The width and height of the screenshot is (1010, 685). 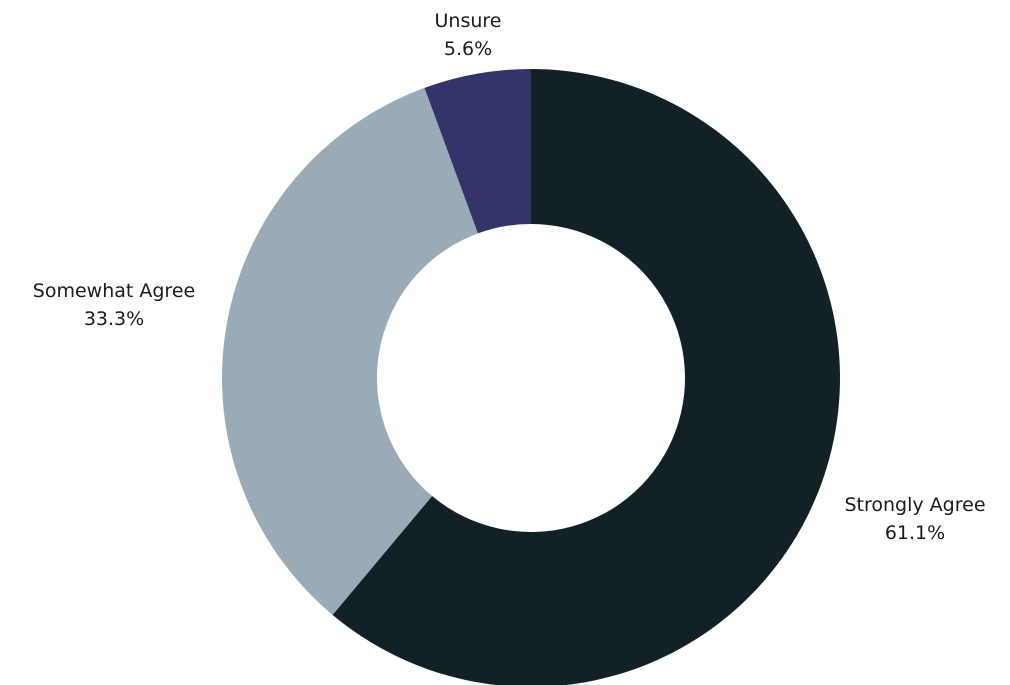 What do you see at coordinates (114, 319) in the screenshot?
I see `slice-value-somewhat-agree: 33.3%` at bounding box center [114, 319].